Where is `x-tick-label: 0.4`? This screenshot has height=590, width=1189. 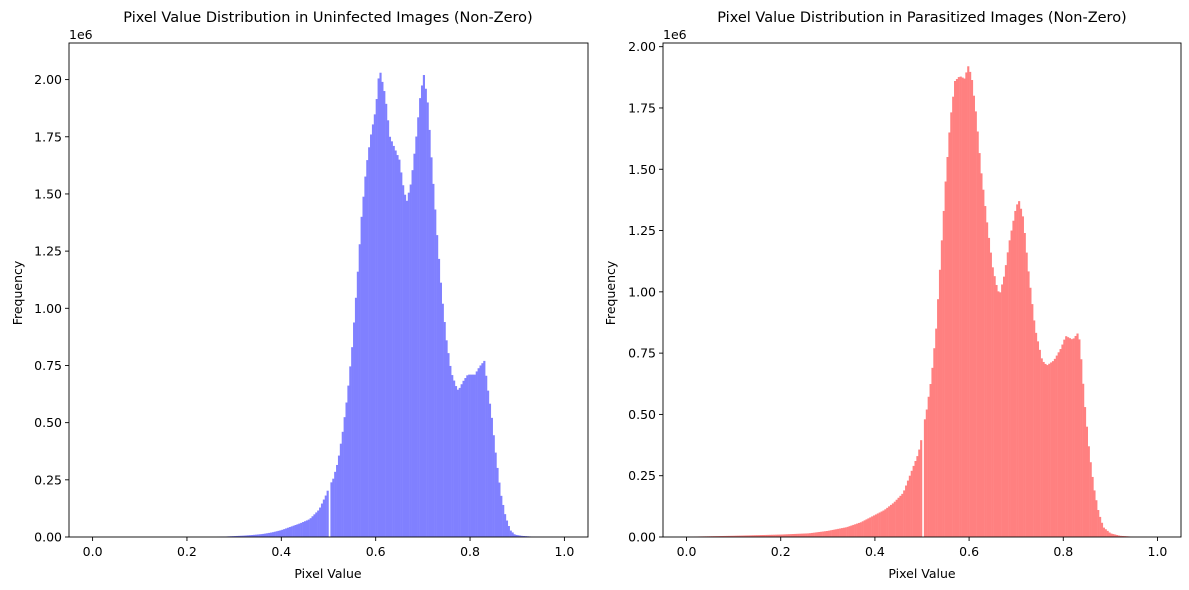
x-tick-label: 0.4 is located at coordinates (281, 551).